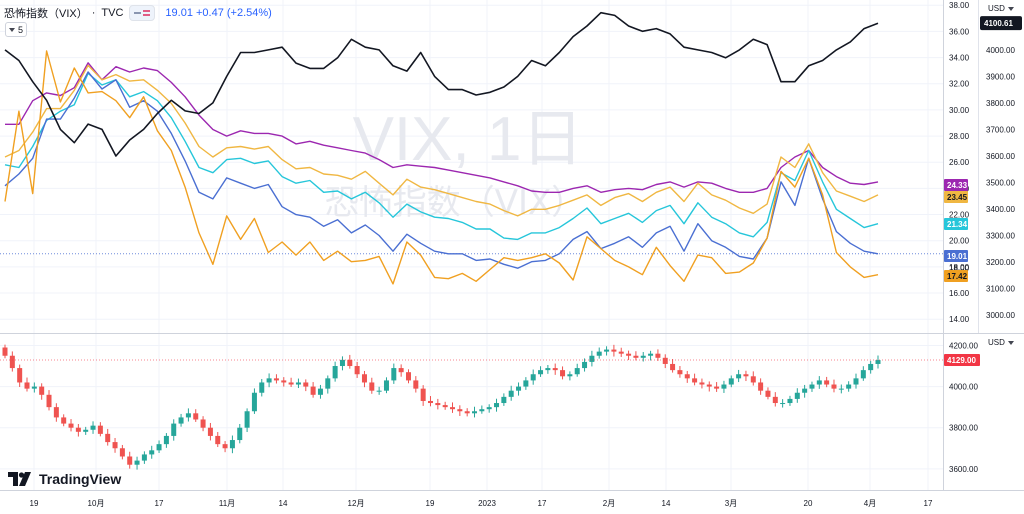 Image resolution: width=1024 pixels, height=514 pixels. Describe the element at coordinates (959, 162) in the screenshot. I see `vix-axis-tick: 26.00` at that location.